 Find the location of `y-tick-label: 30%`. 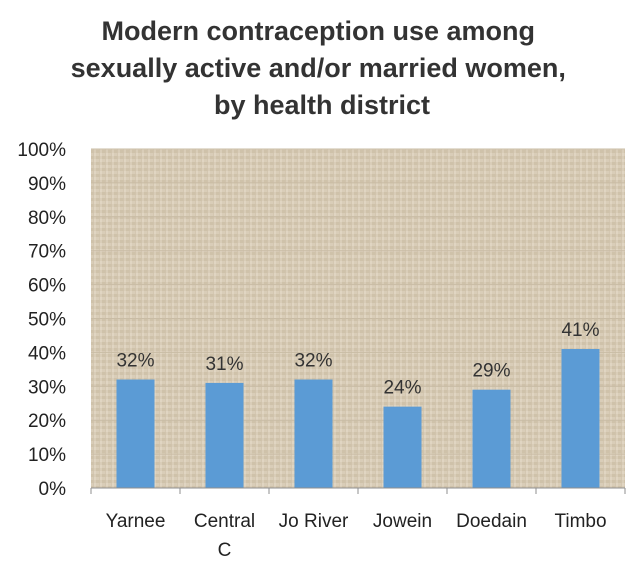

y-tick-label: 30% is located at coordinates (47, 387).